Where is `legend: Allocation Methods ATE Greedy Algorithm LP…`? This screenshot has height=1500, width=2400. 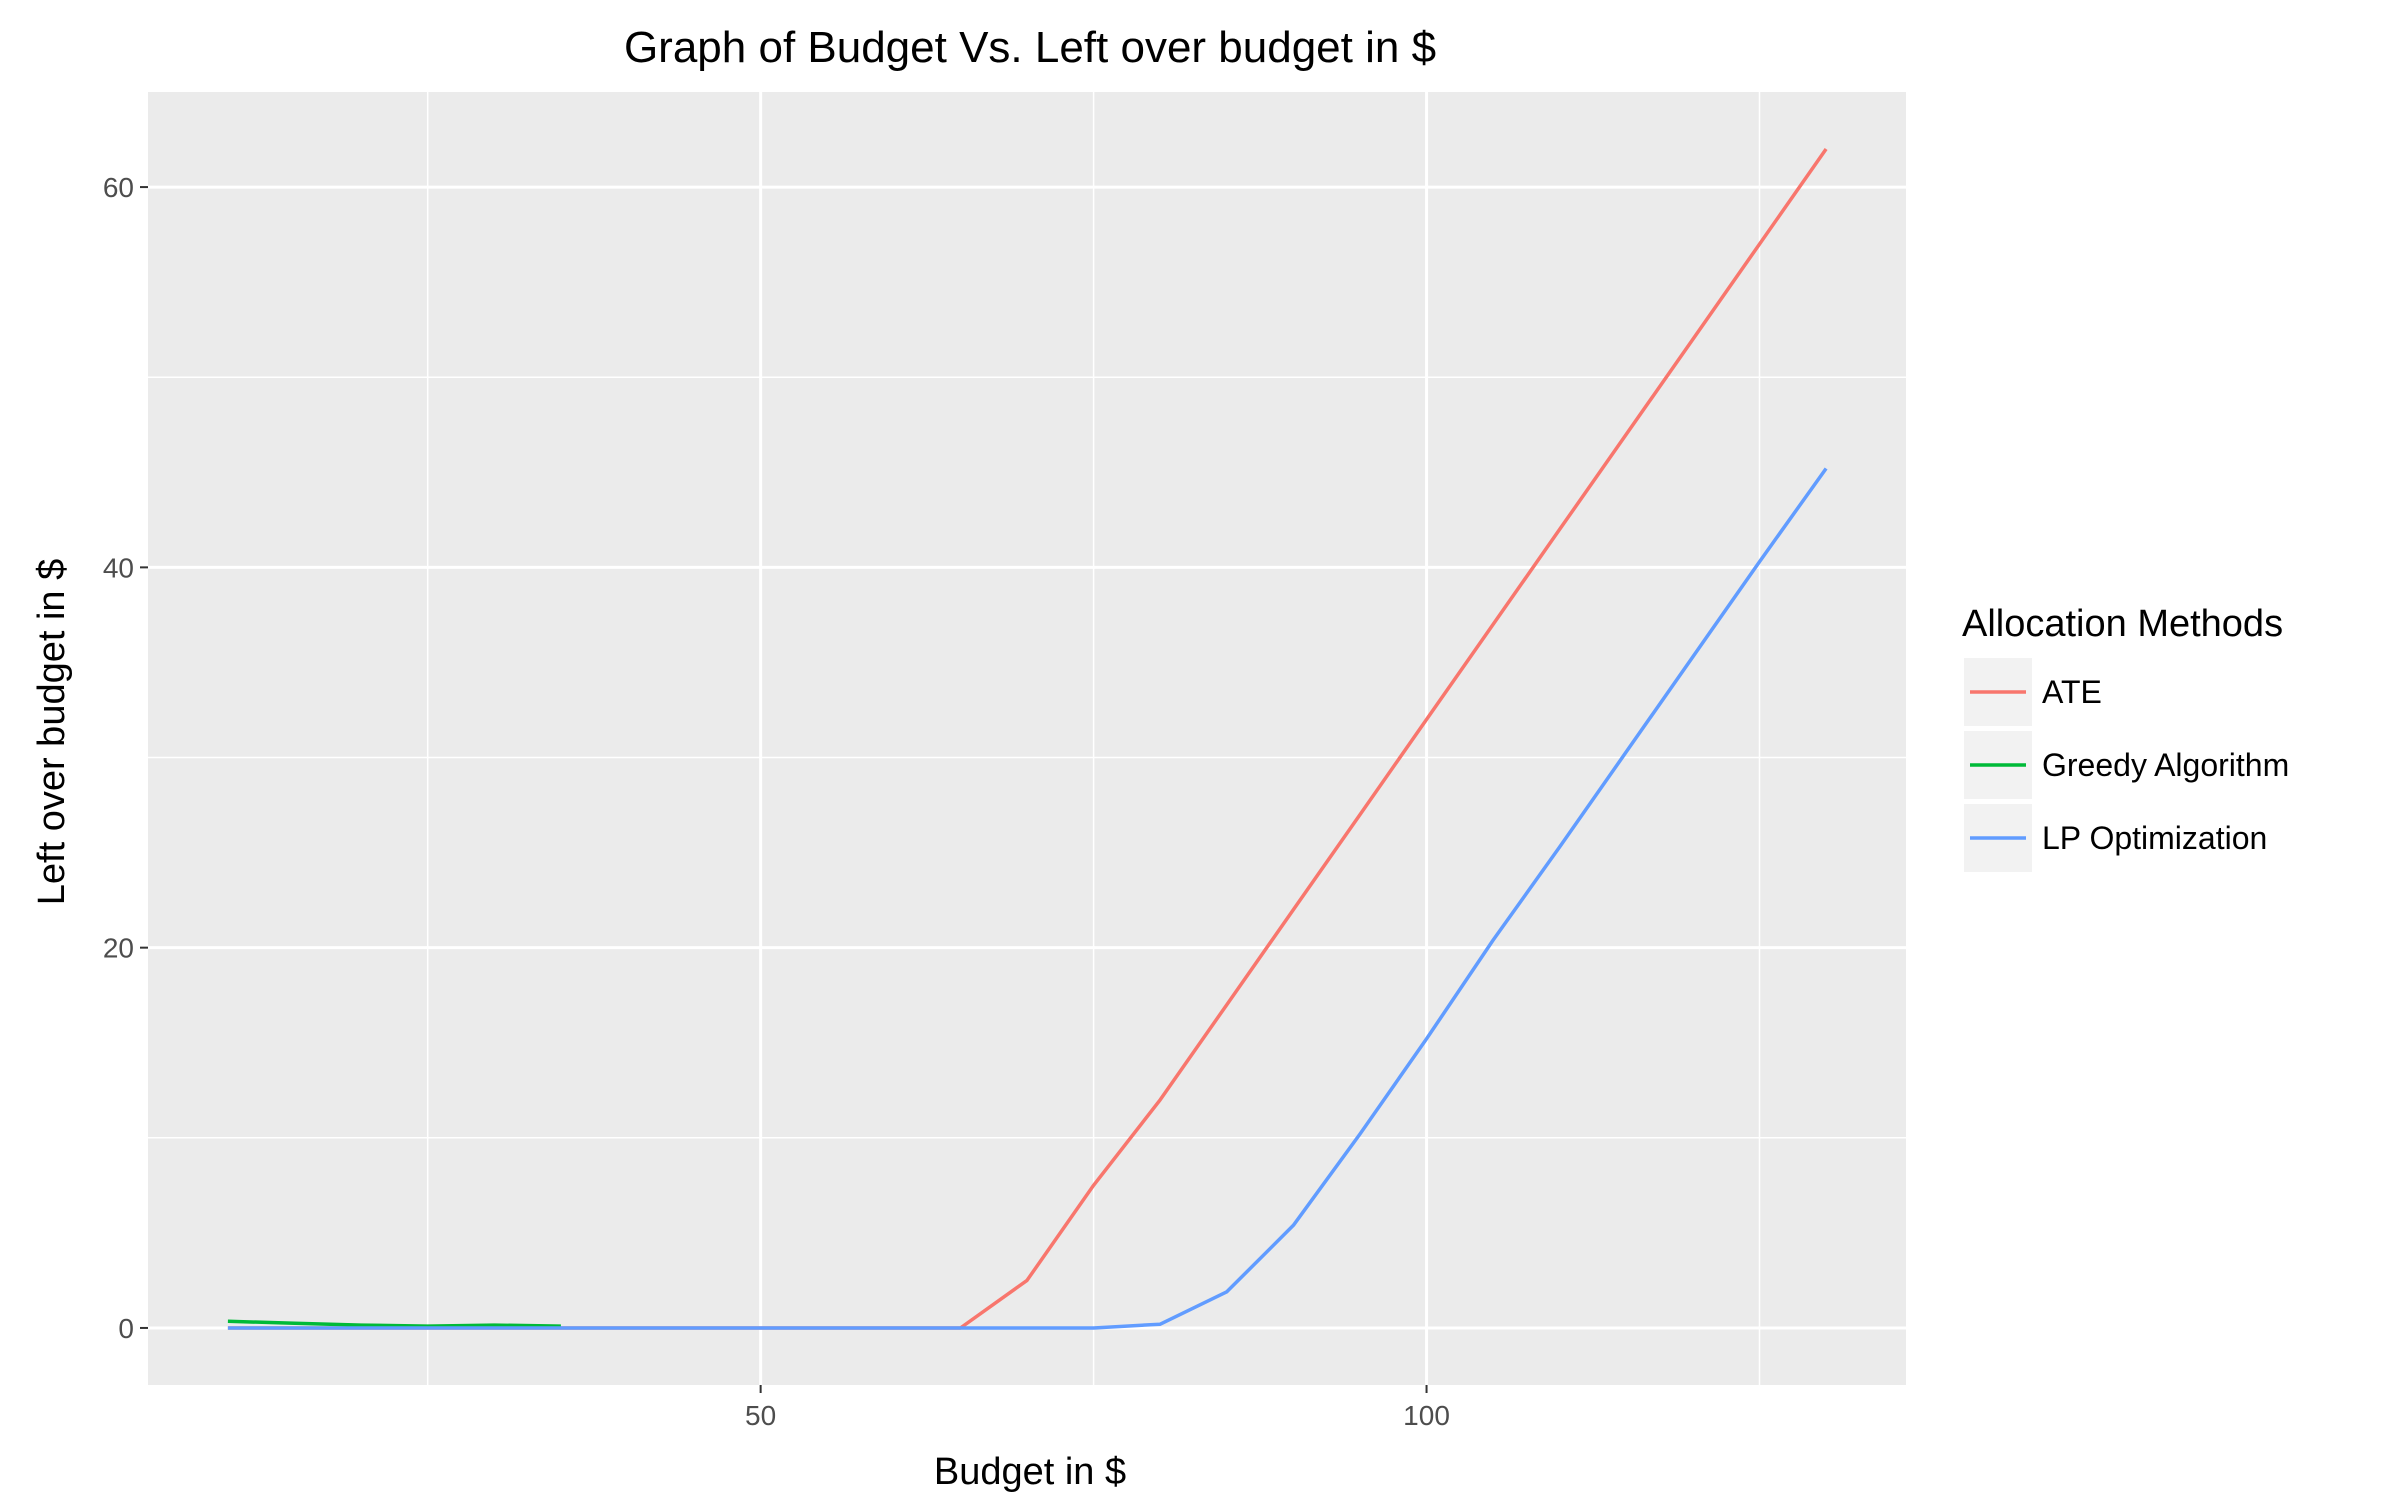 legend: Allocation Methods ATE Greedy Algorithm LP… is located at coordinates (2125, 737).